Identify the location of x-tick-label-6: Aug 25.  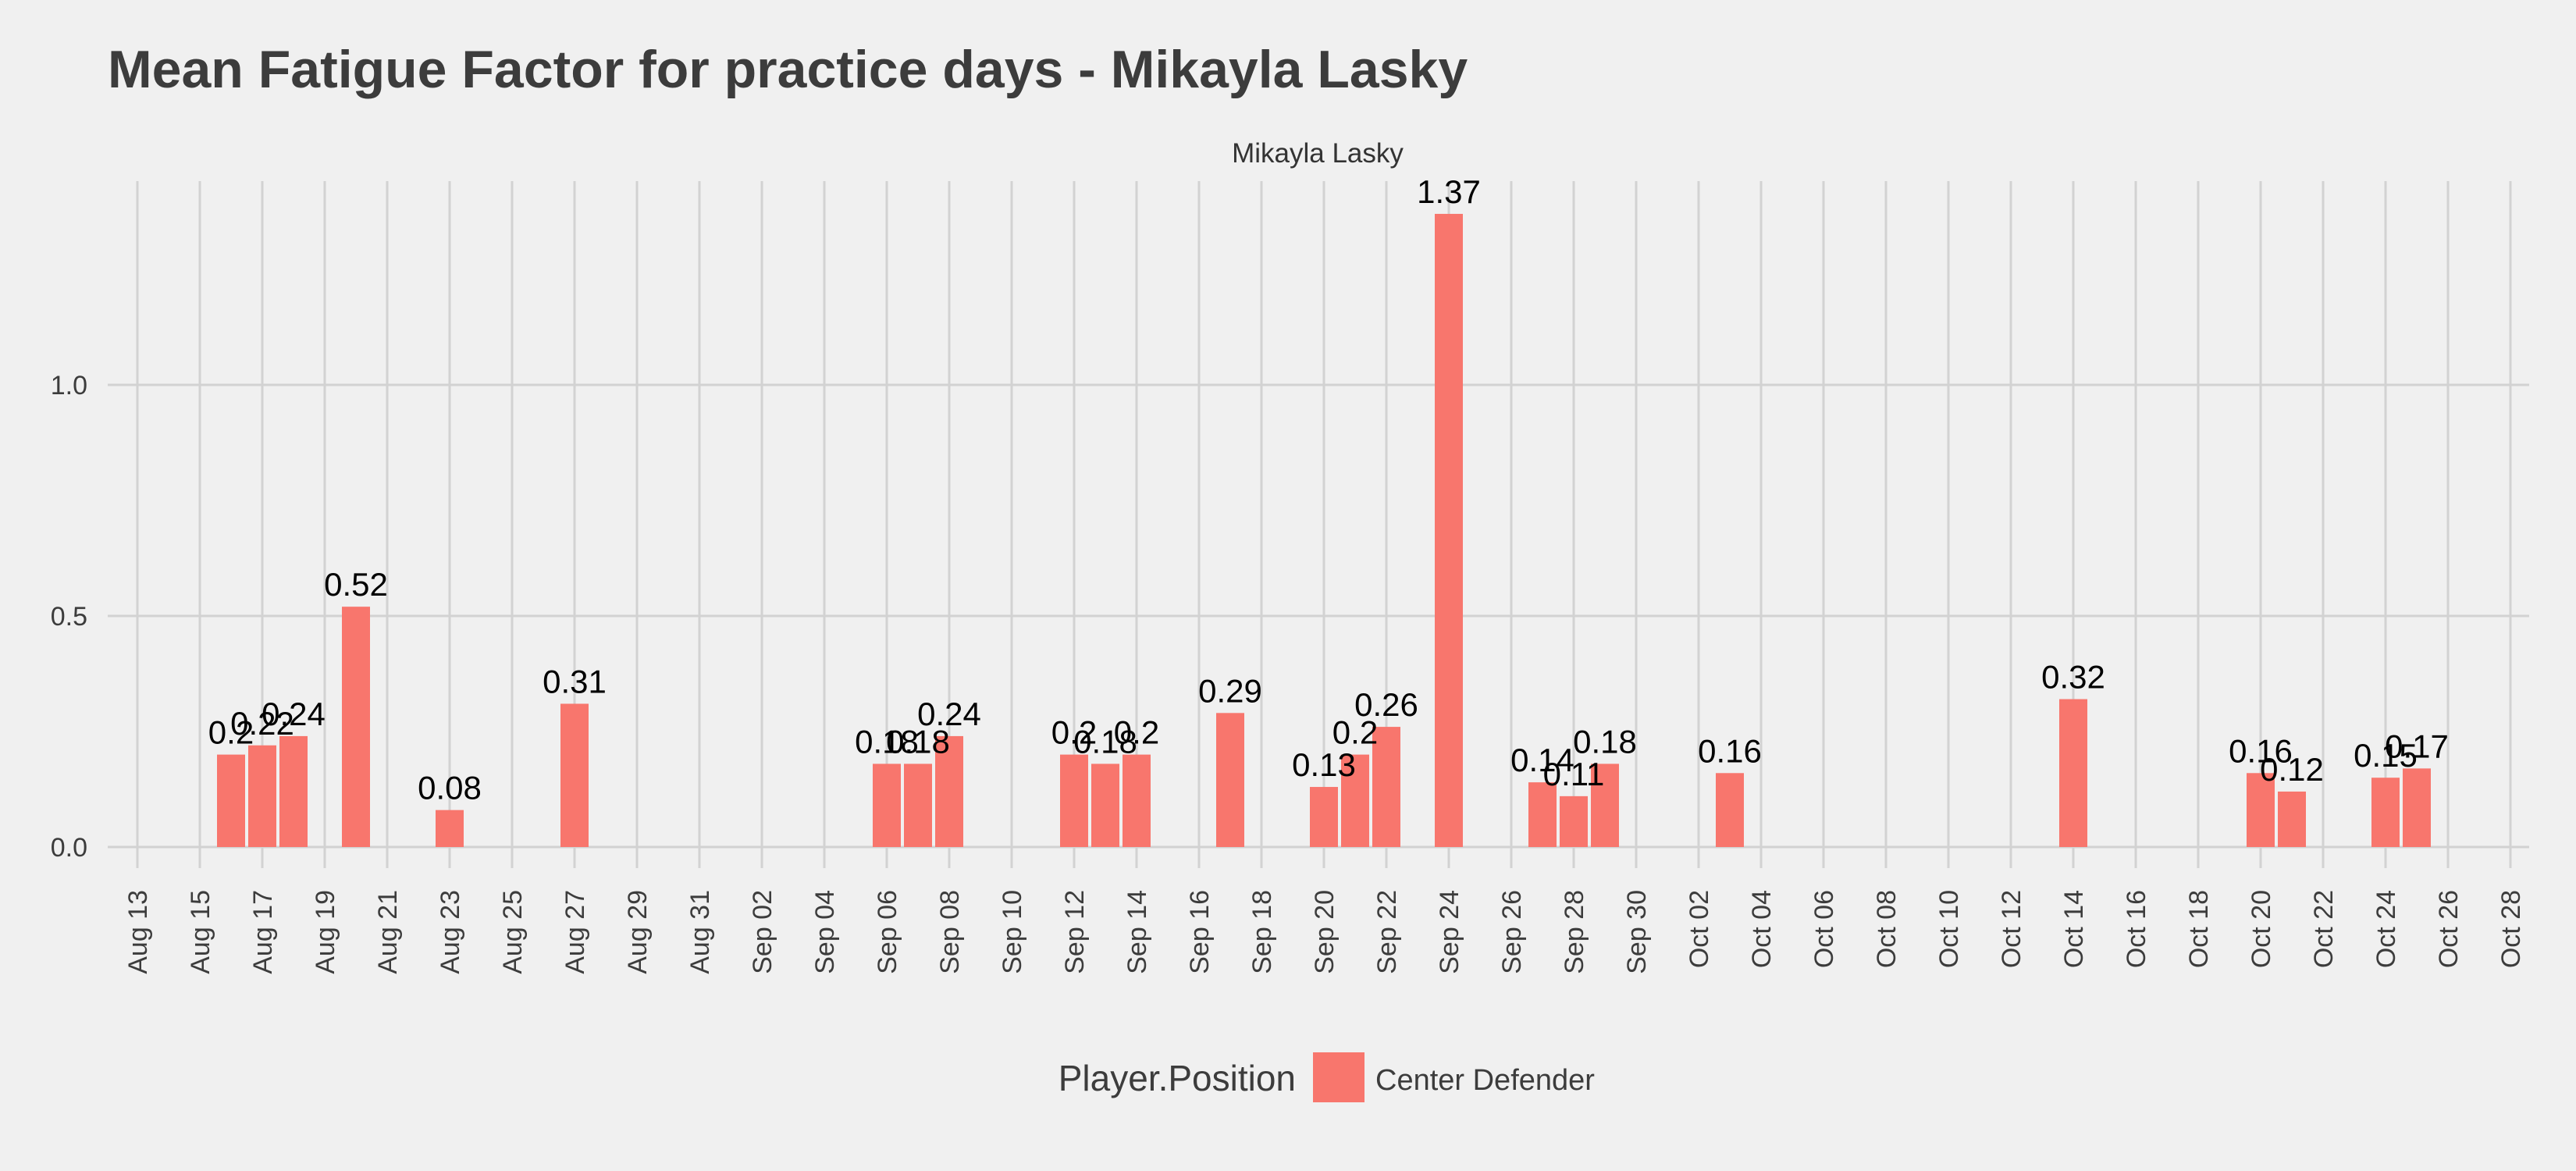
(513, 932).